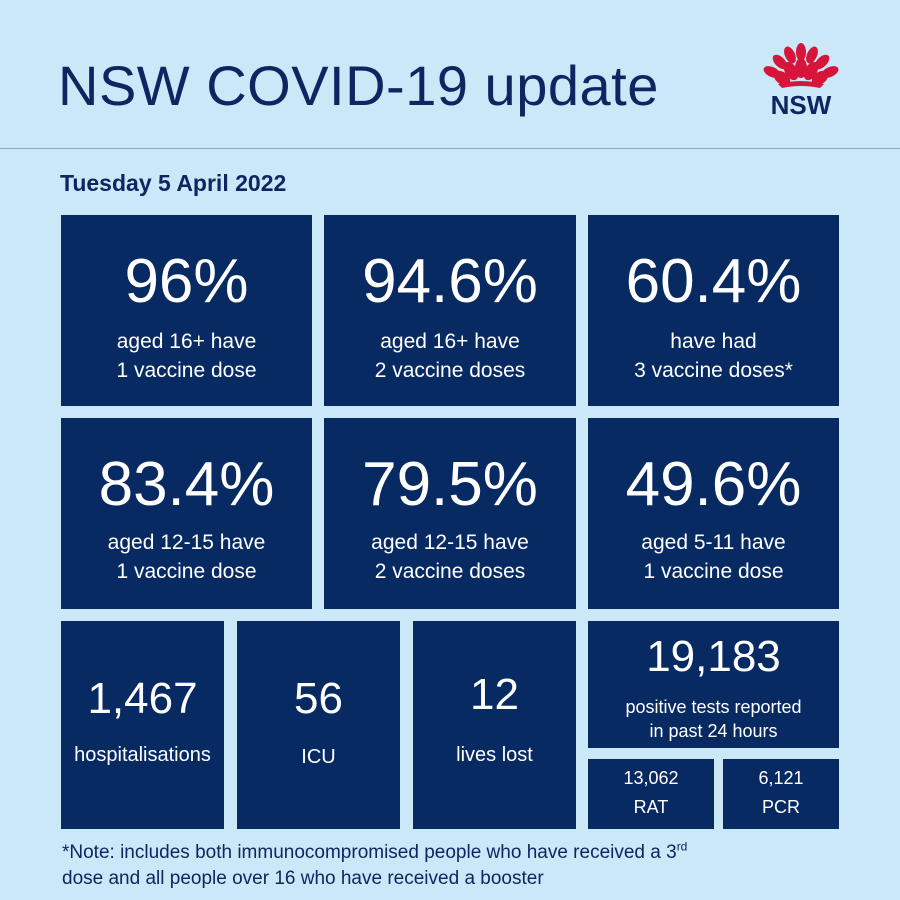  What do you see at coordinates (801, 105) in the screenshot?
I see `logo-text: NSW` at bounding box center [801, 105].